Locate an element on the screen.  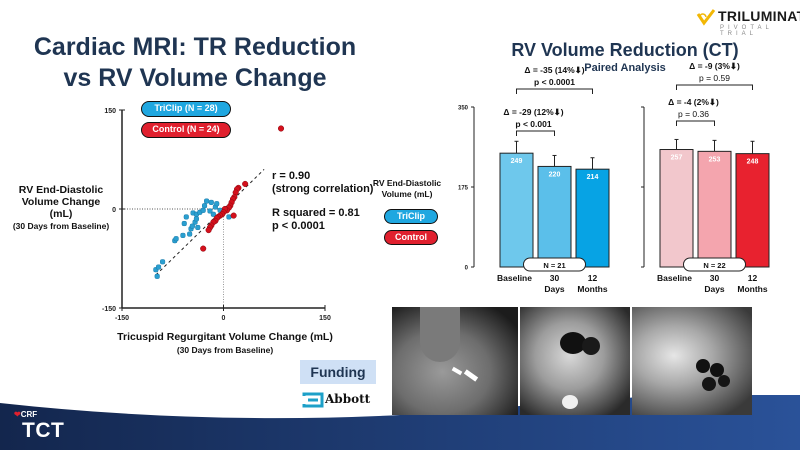
bar-value-label: 220 is located at coordinates (555, 174).